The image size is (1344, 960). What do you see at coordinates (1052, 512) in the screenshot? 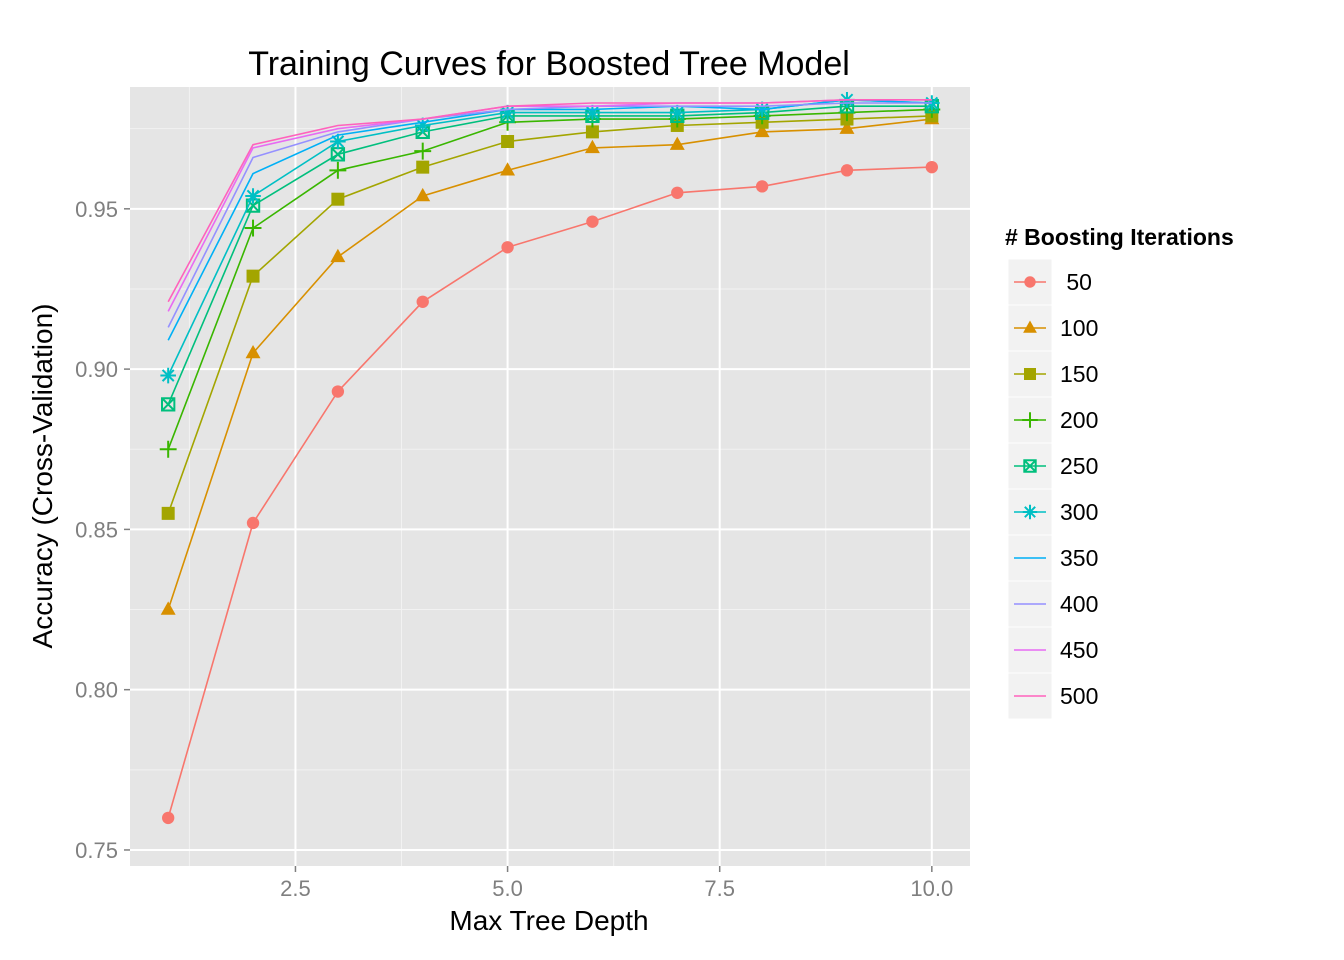
I see `legend-item-300: 300` at bounding box center [1052, 512].